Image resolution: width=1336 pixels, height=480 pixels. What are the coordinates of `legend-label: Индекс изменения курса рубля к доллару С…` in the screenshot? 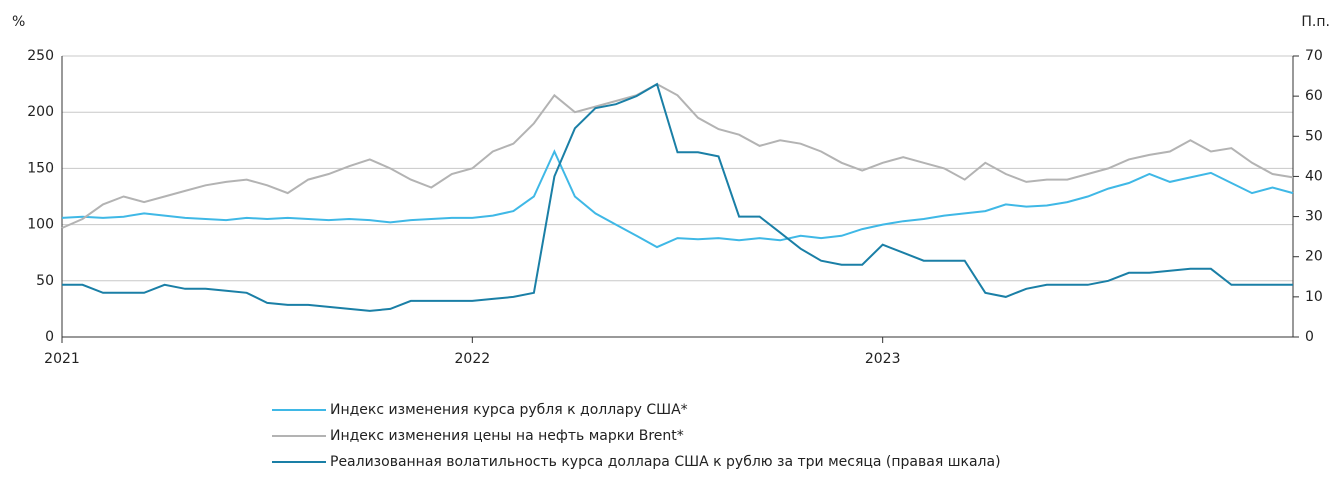 It's located at (509, 410).